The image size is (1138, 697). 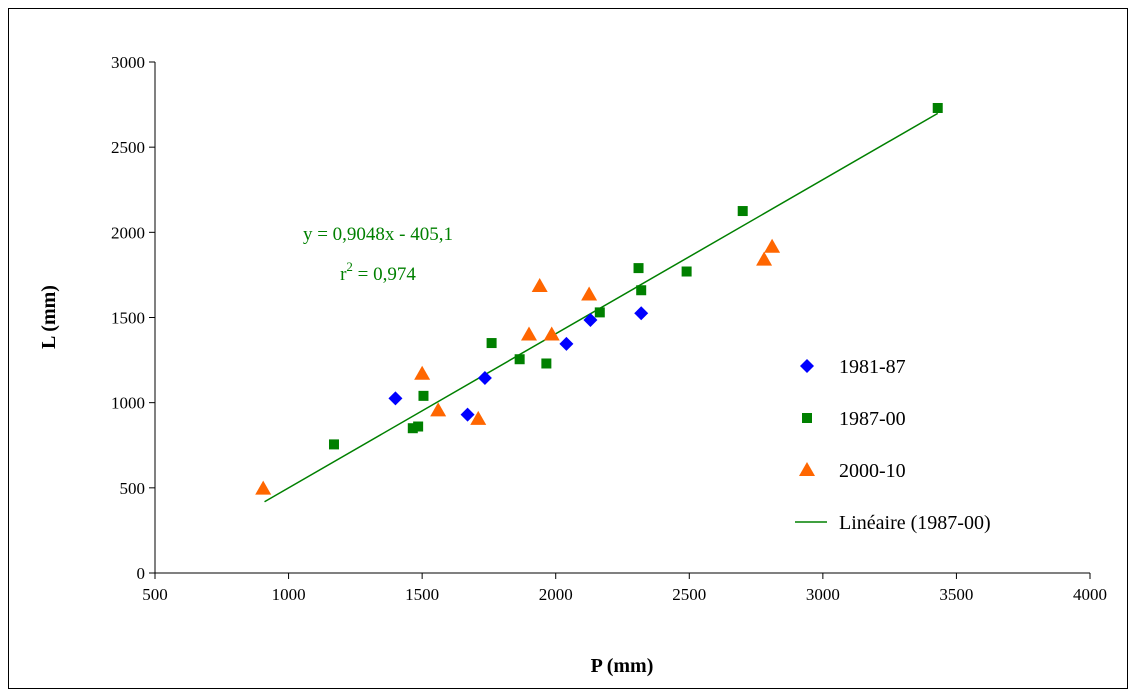 What do you see at coordinates (422, 594) in the screenshot?
I see `x-tick-label: 1500` at bounding box center [422, 594].